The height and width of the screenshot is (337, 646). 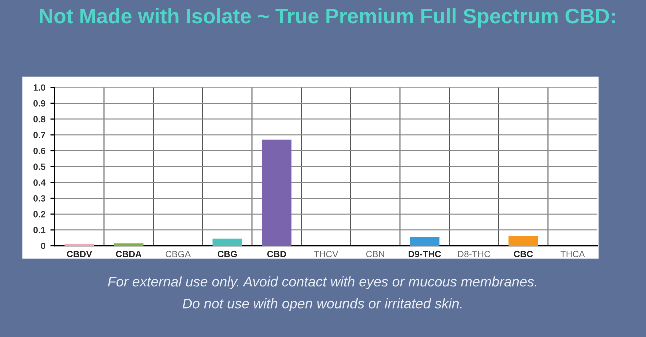 What do you see at coordinates (43, 246) in the screenshot?
I see `y-tick-label: 0` at bounding box center [43, 246].